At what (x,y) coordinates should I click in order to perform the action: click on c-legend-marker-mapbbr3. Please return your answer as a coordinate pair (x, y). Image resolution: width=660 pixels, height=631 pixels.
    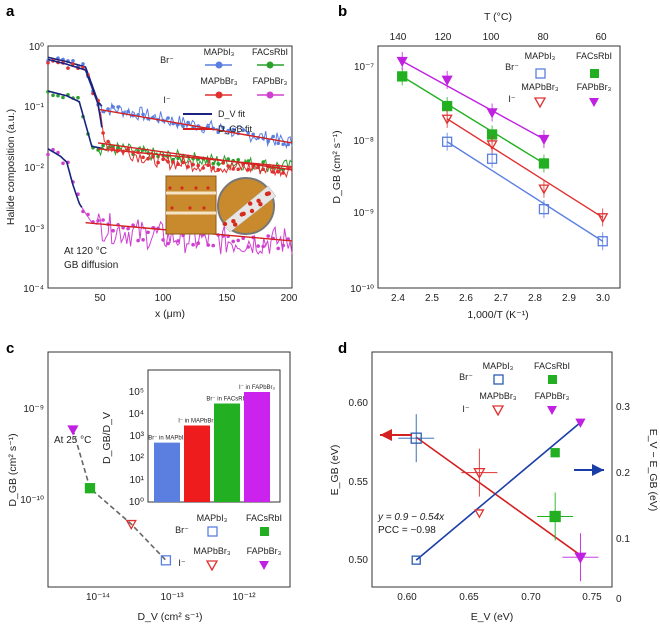
    Looking at the image, I should click on (212, 566).